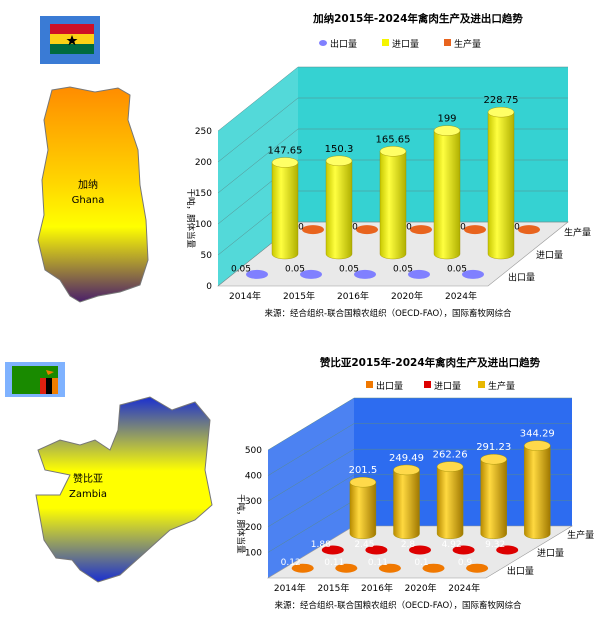 This screenshot has width=607, height=617. What do you see at coordinates (203, 194) in the screenshot?
I see `y-tick-label: 150` at bounding box center [203, 194].